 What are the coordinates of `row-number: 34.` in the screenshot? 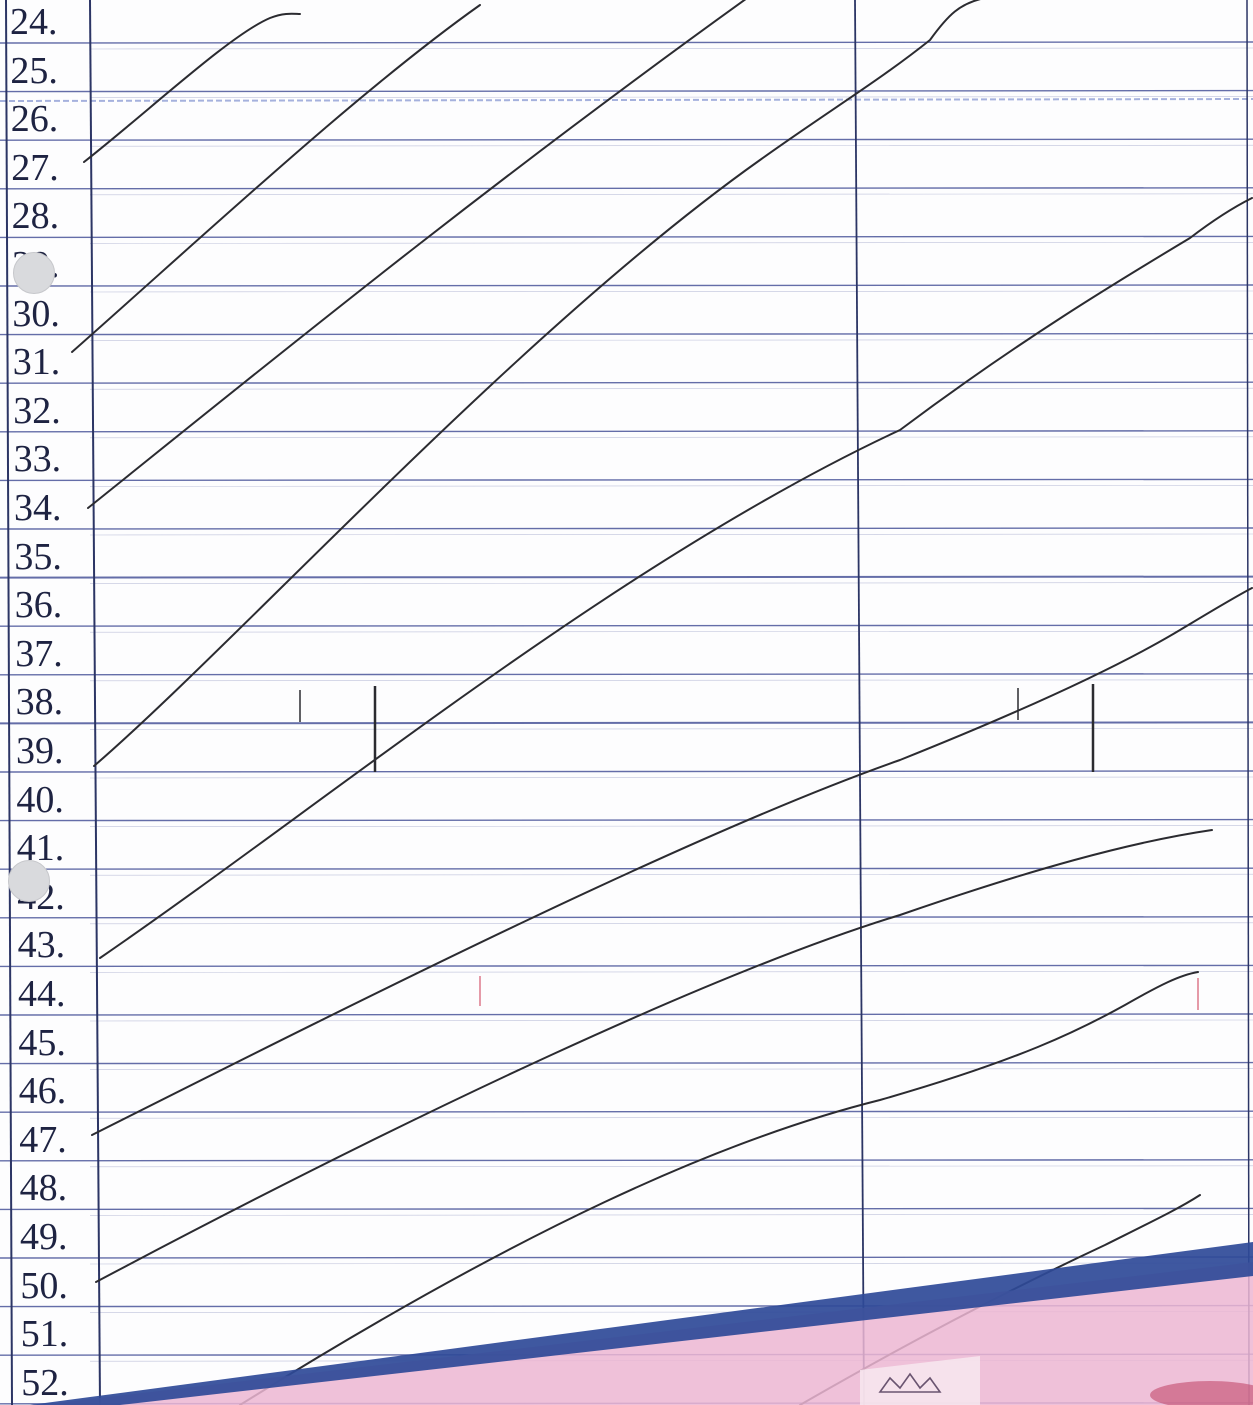 It's located at (38, 508).